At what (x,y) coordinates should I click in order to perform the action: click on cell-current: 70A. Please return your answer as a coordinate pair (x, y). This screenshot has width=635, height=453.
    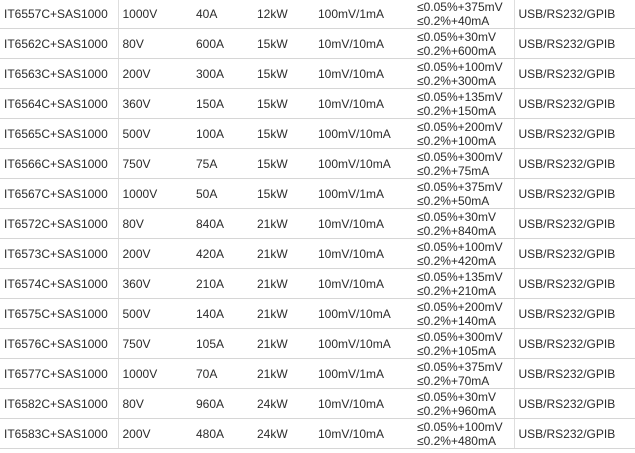
    Looking at the image, I should click on (222, 373).